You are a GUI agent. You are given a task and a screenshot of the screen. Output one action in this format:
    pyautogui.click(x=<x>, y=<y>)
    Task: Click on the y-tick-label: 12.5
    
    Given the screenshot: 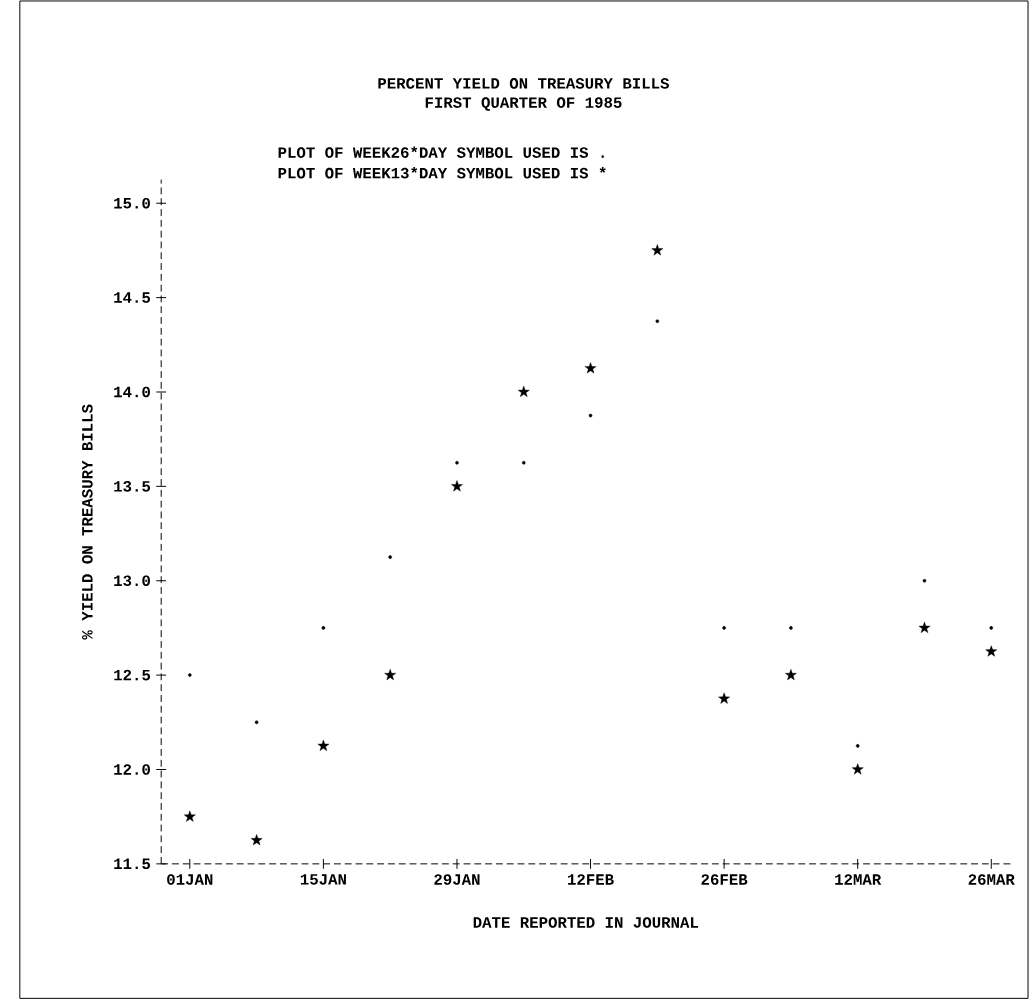 What is the action you would take?
    pyautogui.click(x=132, y=675)
    